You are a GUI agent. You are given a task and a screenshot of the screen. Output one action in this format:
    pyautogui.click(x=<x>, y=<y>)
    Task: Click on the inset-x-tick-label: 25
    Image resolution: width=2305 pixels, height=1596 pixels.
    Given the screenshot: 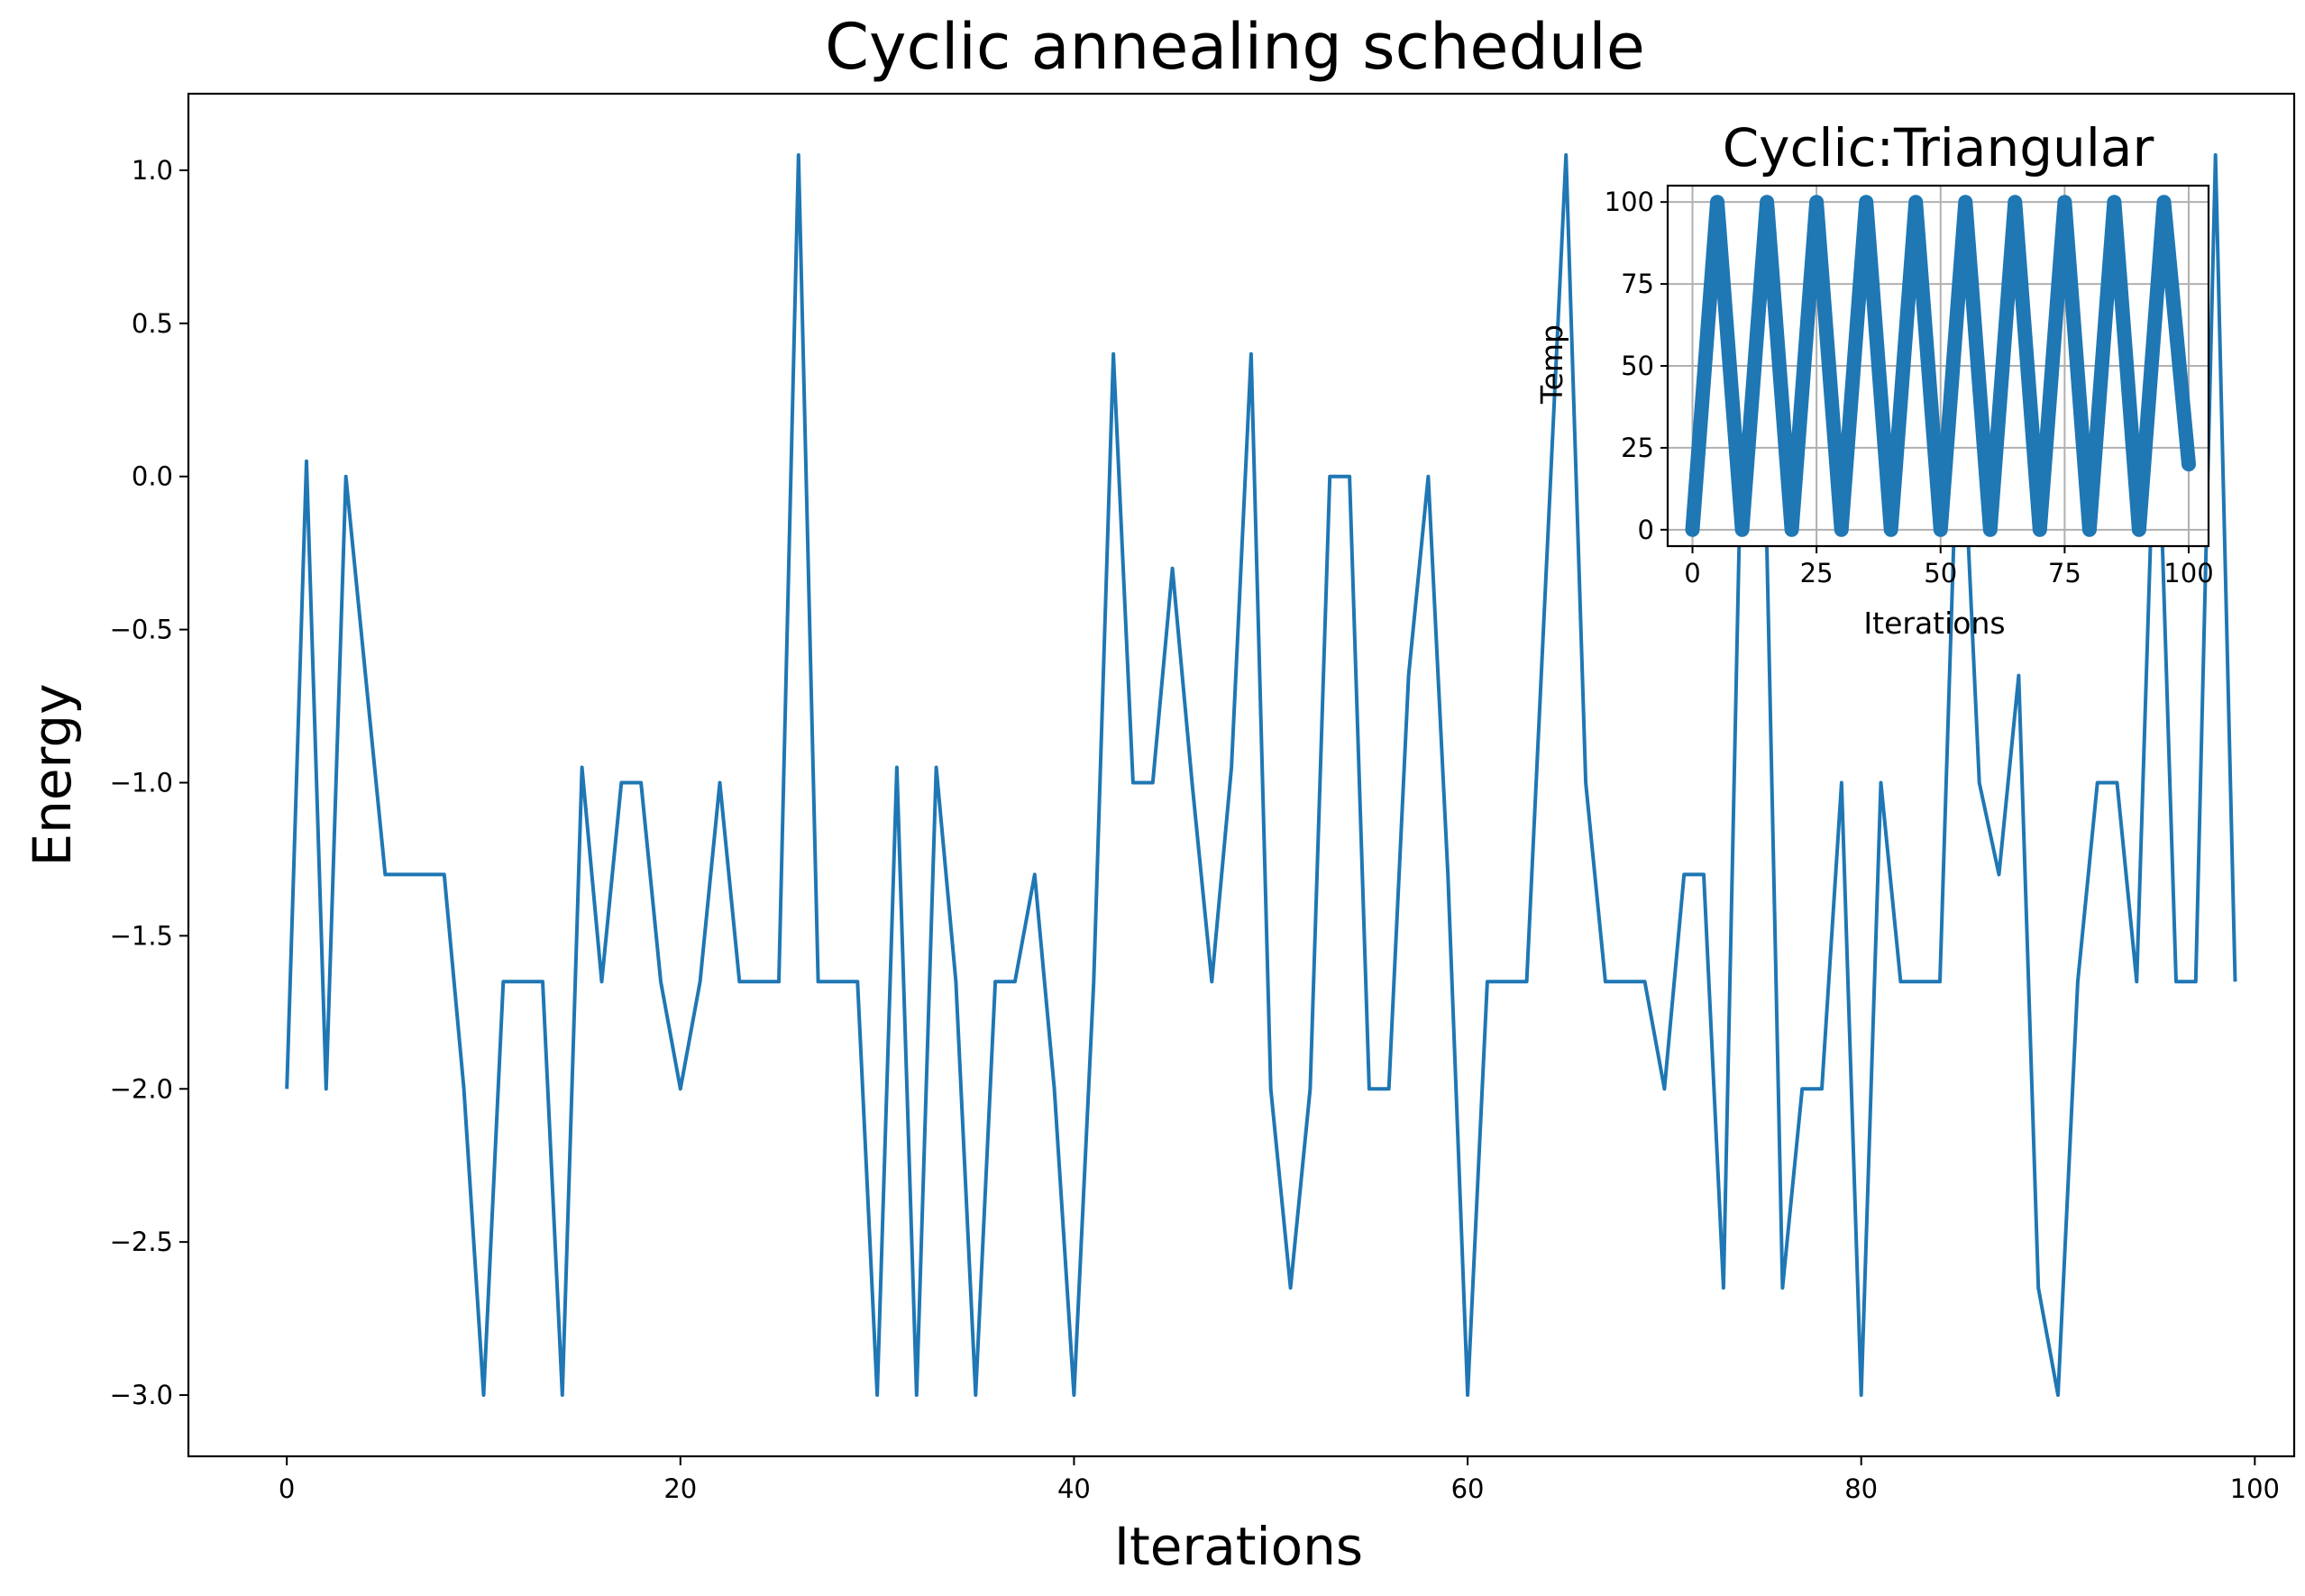 What is the action you would take?
    pyautogui.click(x=1817, y=573)
    